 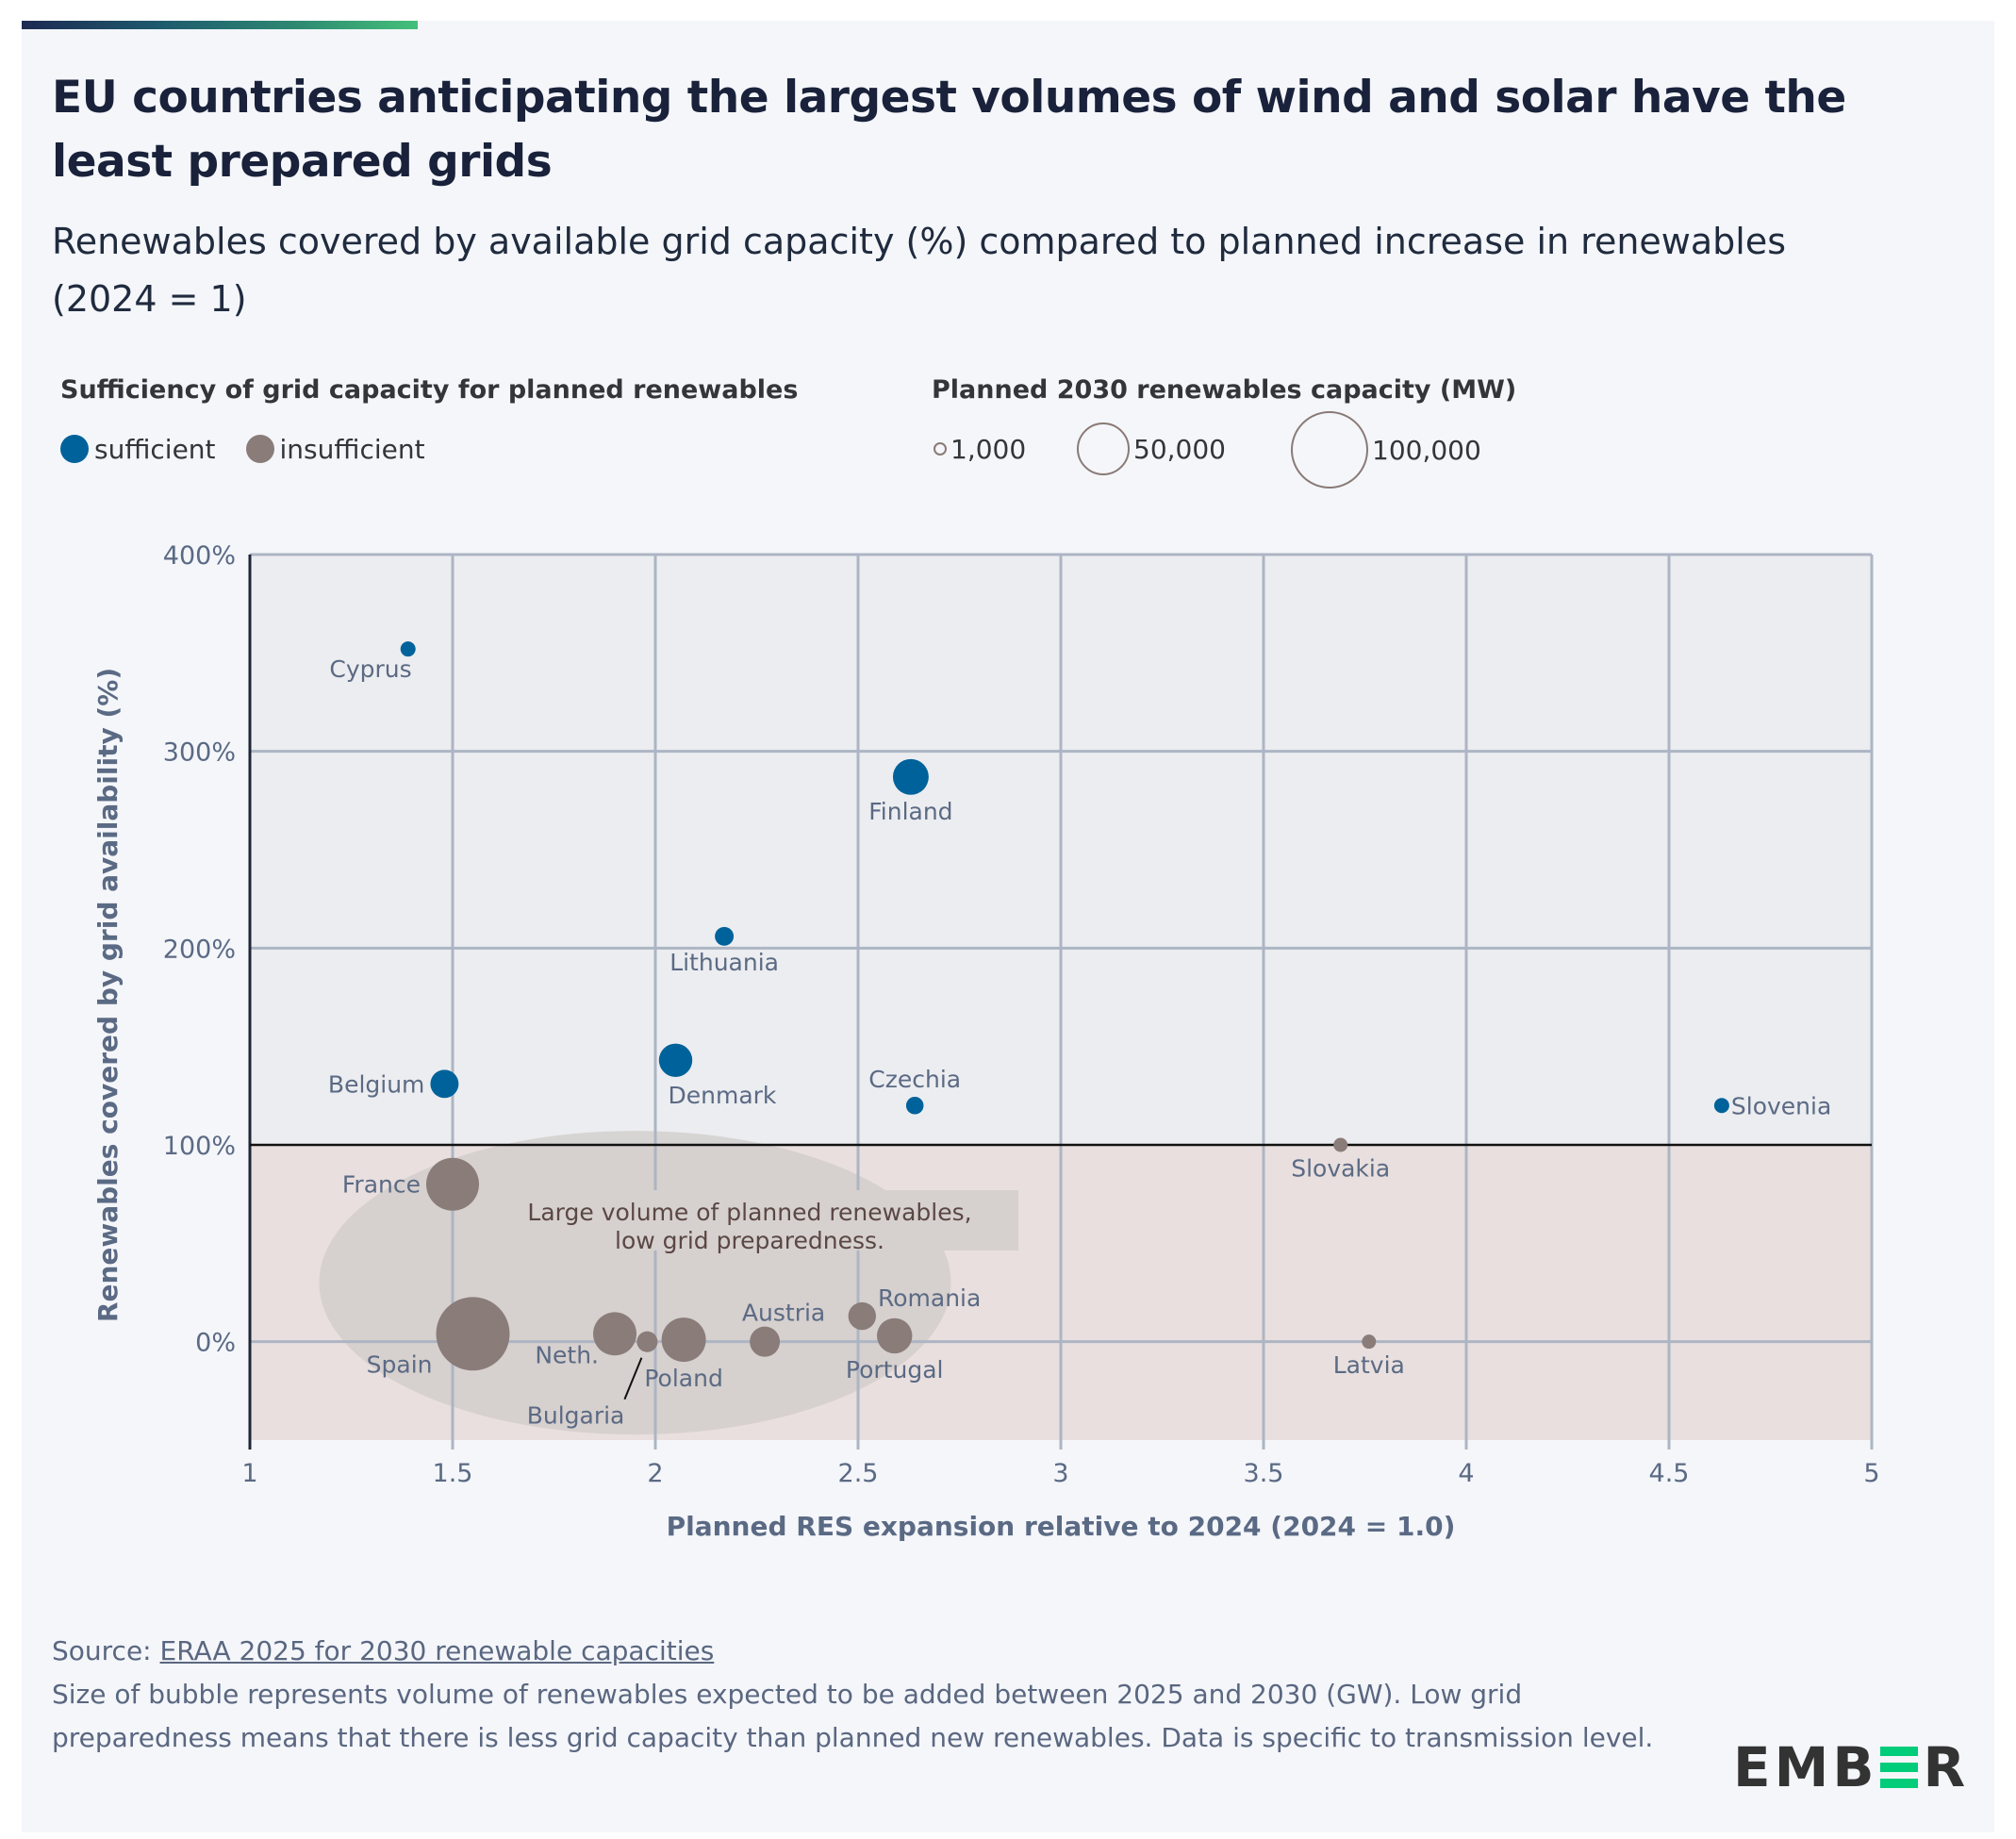 What do you see at coordinates (655, 1473) in the screenshot?
I see `x-tick-label: 2` at bounding box center [655, 1473].